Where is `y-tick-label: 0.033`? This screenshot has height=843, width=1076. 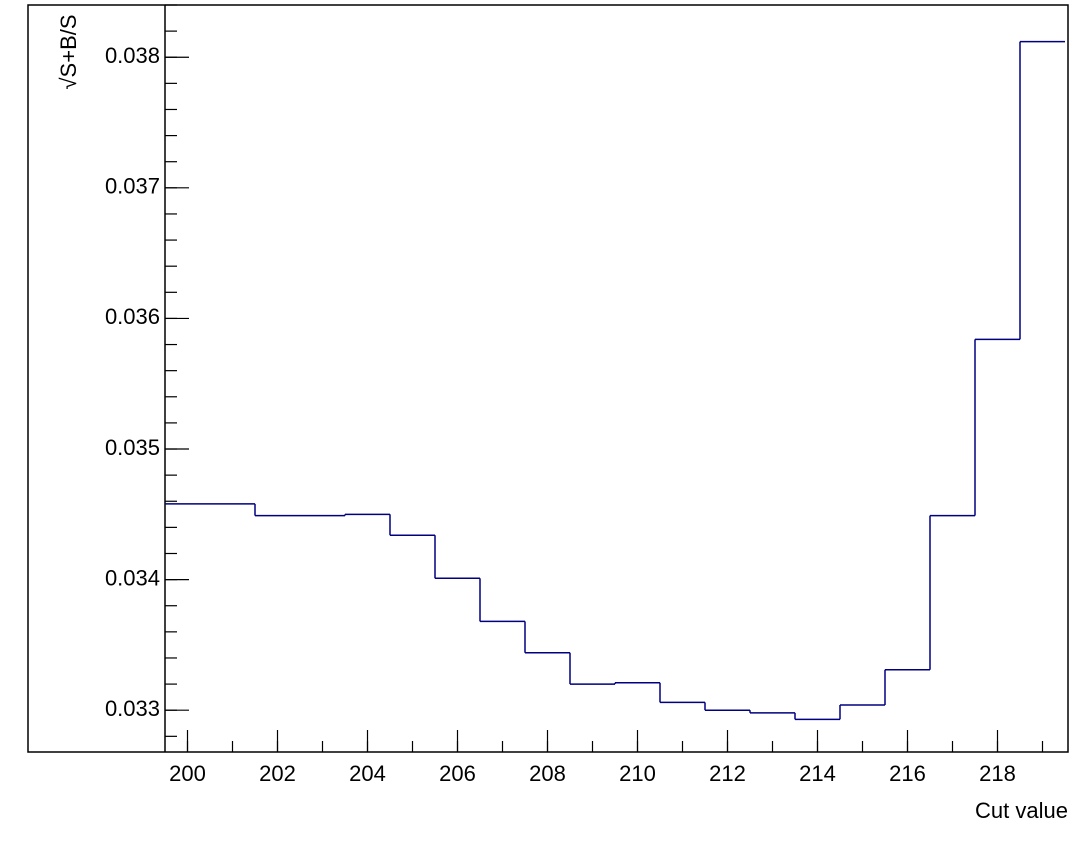
y-tick-label: 0.033 is located at coordinates (132, 708).